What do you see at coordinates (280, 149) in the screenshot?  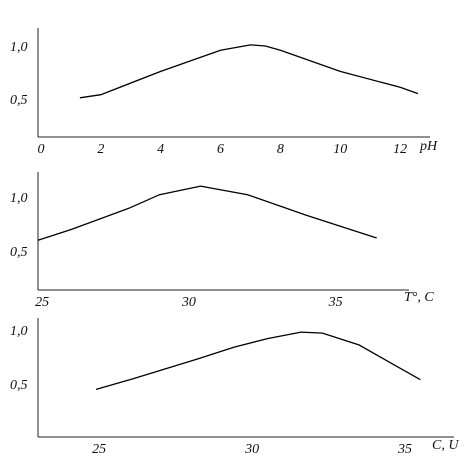 I see `x-tick-label: 8` at bounding box center [280, 149].